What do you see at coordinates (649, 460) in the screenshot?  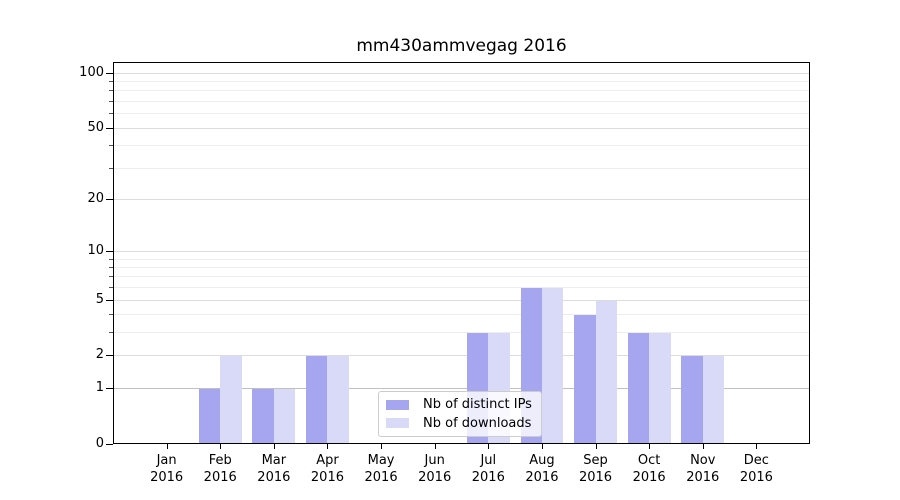 I see `x-tick-month: Oct` at bounding box center [649, 460].